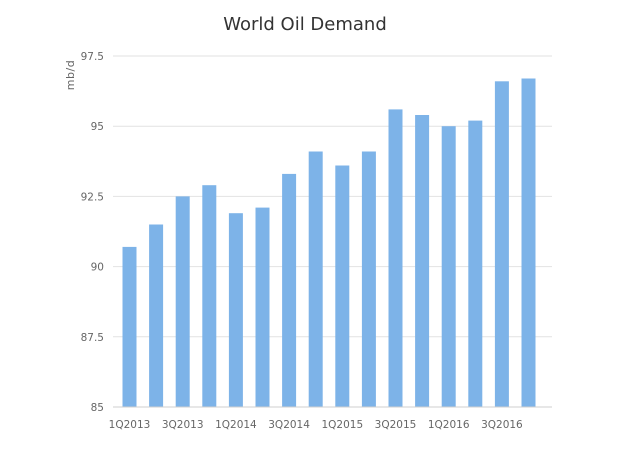 The height and width of the screenshot is (469, 630). I want to click on bar-4Q2014, so click(315, 279).